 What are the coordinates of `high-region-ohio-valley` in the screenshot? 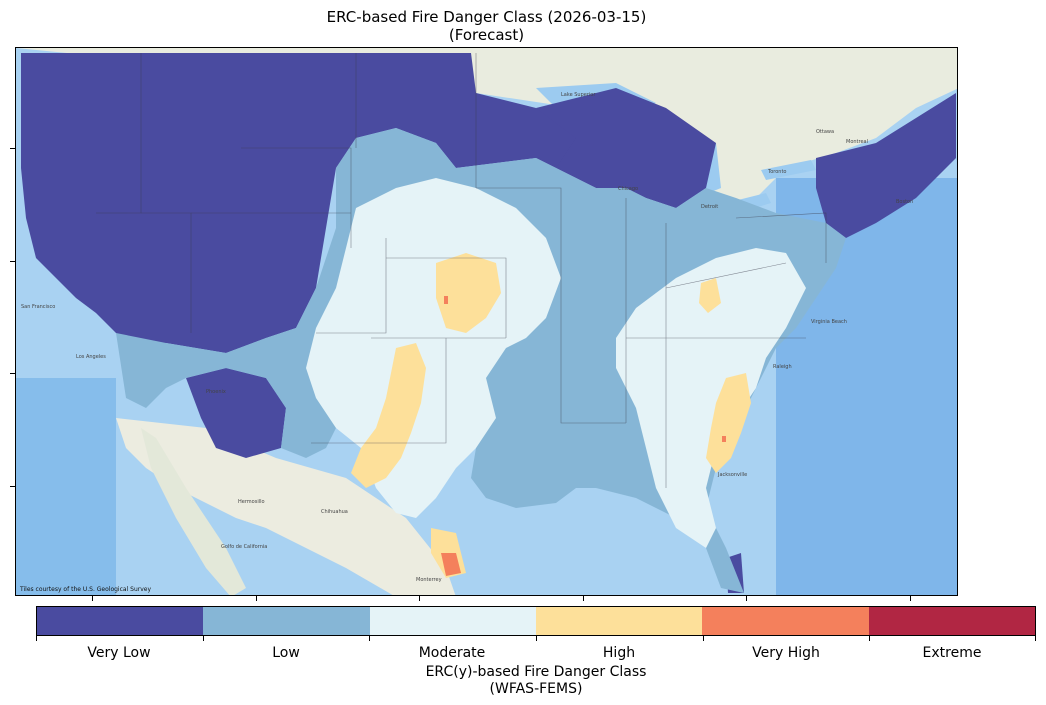 It's located at (710, 295).